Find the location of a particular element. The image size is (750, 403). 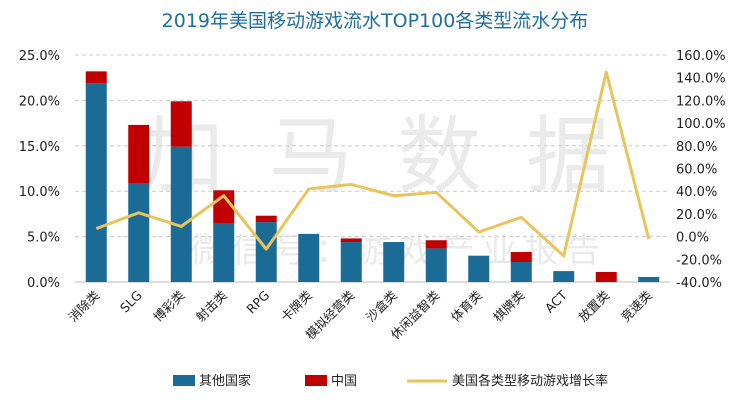

right-tick-label: 0.0% is located at coordinates (692, 238).